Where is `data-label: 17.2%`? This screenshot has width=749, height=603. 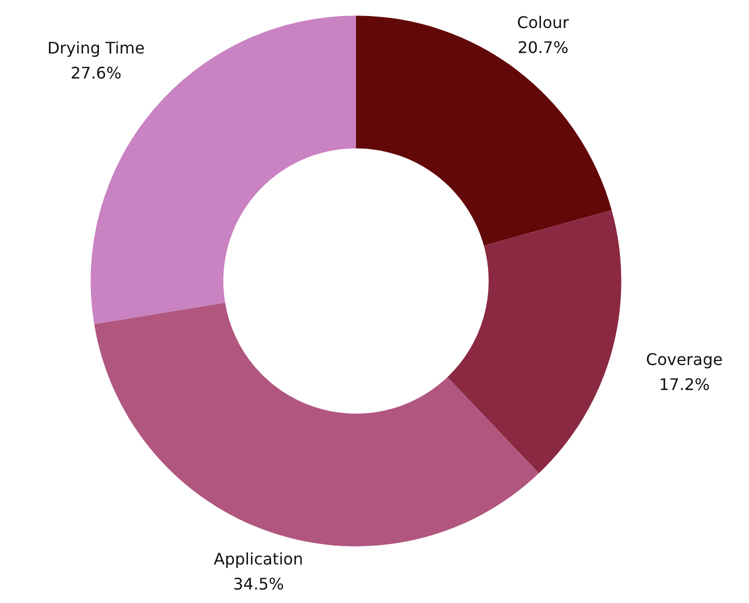
data-label: 17.2% is located at coordinates (684, 384).